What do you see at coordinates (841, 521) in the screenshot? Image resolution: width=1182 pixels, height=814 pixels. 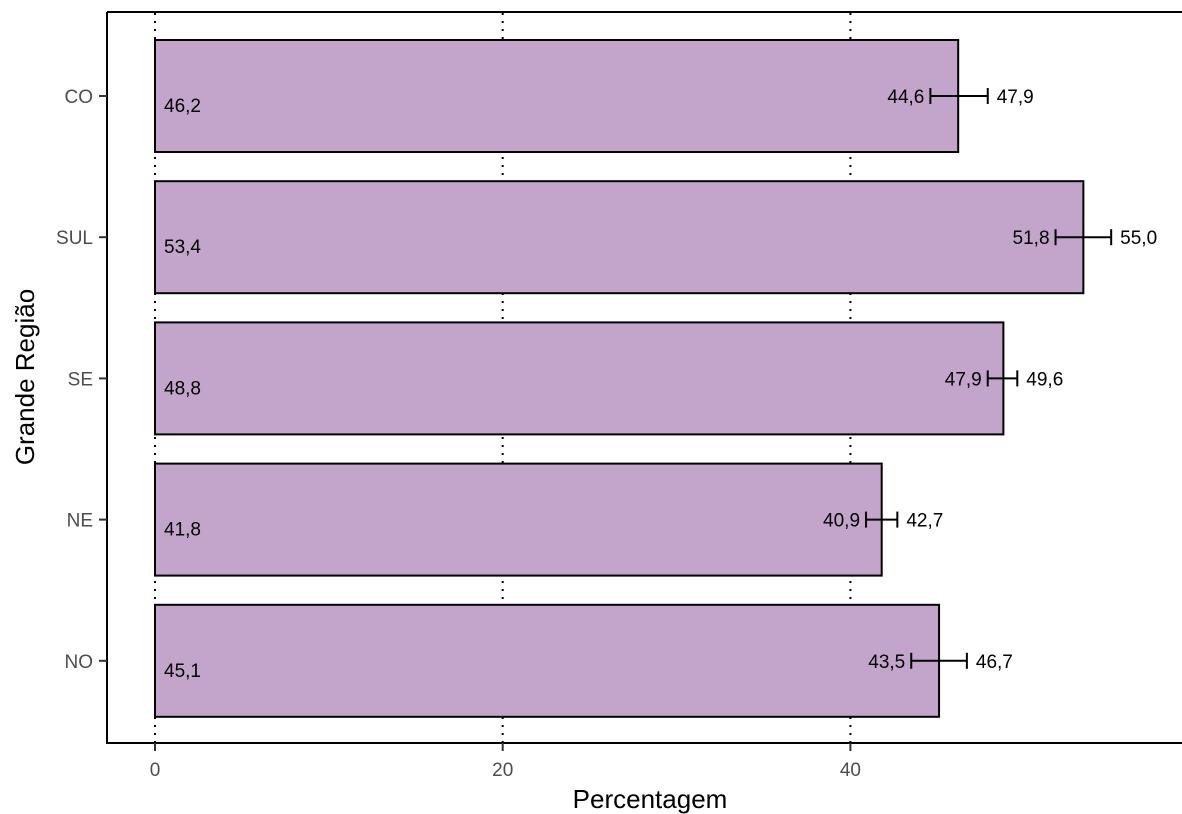 I see `ci-low-label-ne: 40,9` at bounding box center [841, 521].